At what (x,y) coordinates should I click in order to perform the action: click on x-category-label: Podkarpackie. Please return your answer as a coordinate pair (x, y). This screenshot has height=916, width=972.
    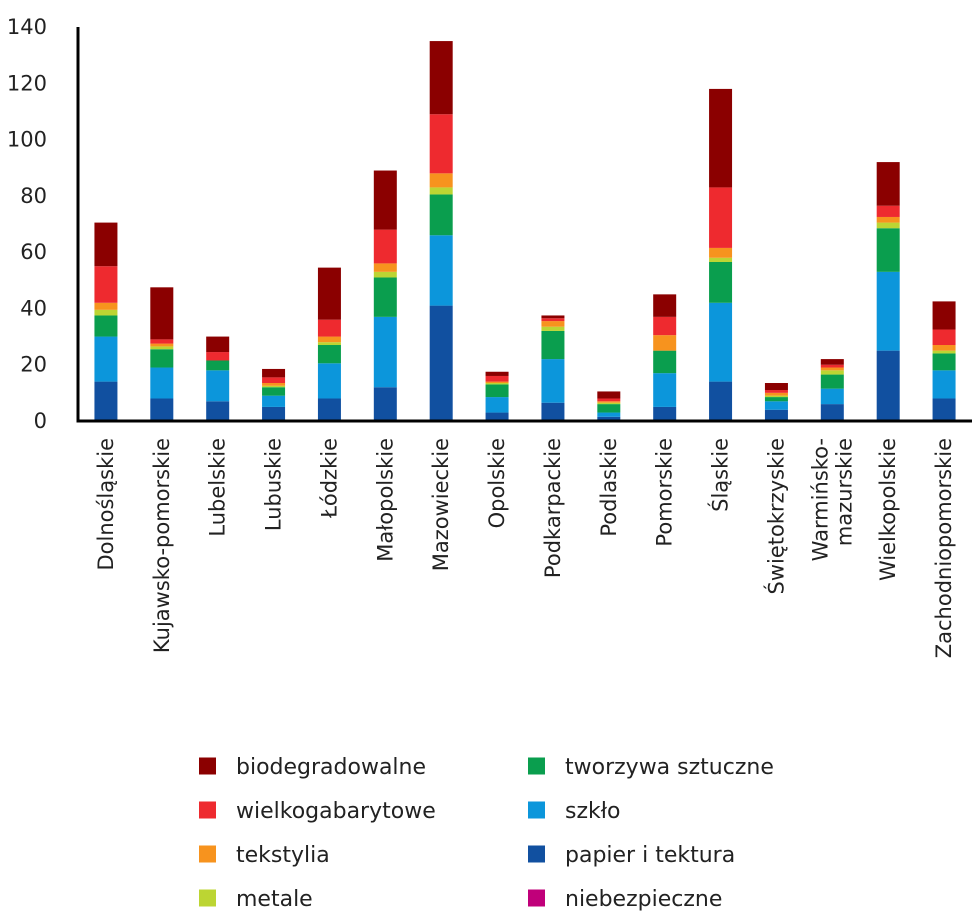
    Looking at the image, I should click on (553, 508).